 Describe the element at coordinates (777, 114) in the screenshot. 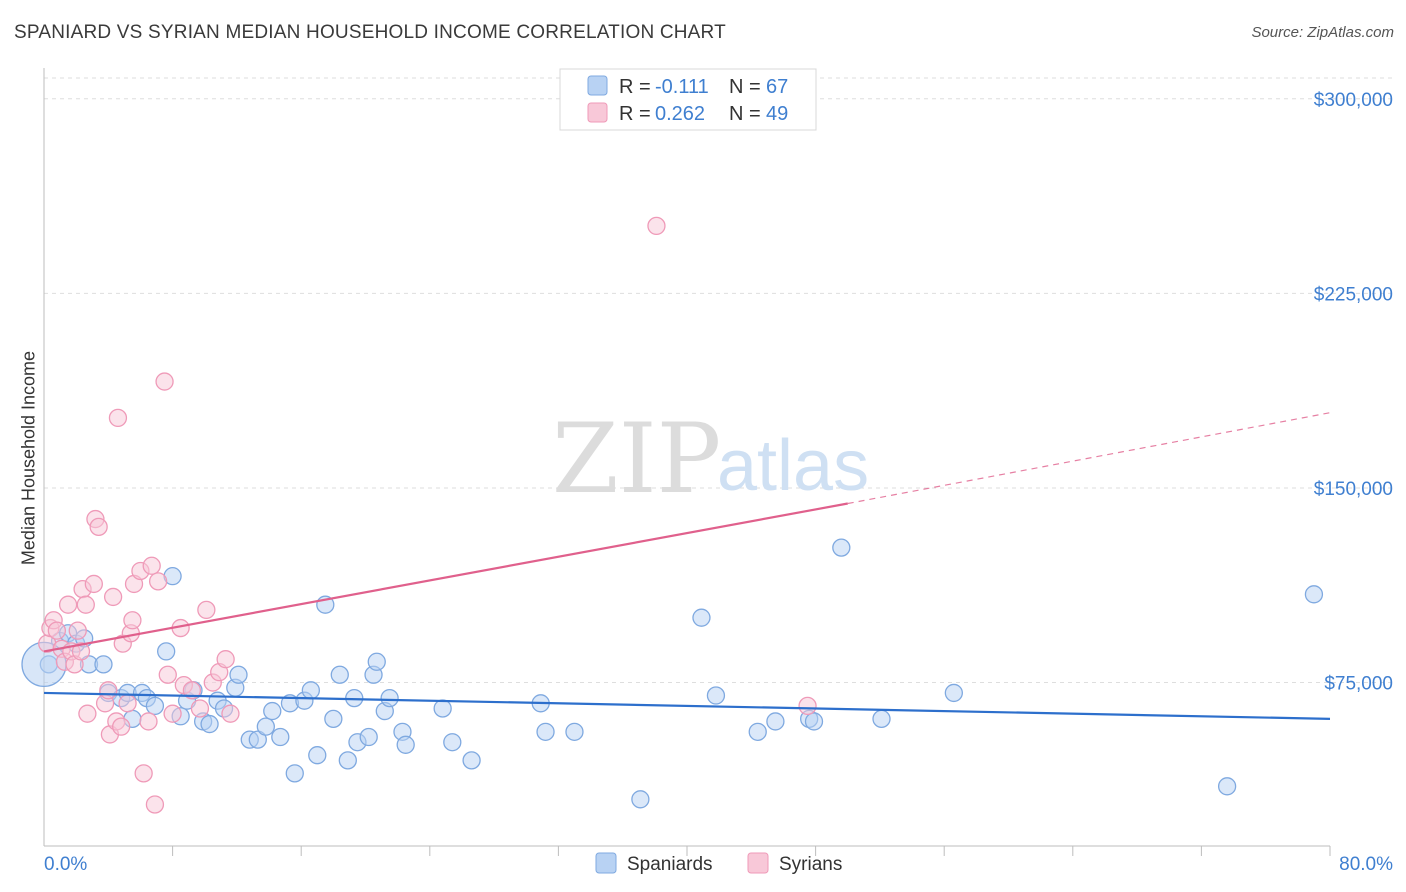

I see `legend-n-value-syrians: 49` at that location.